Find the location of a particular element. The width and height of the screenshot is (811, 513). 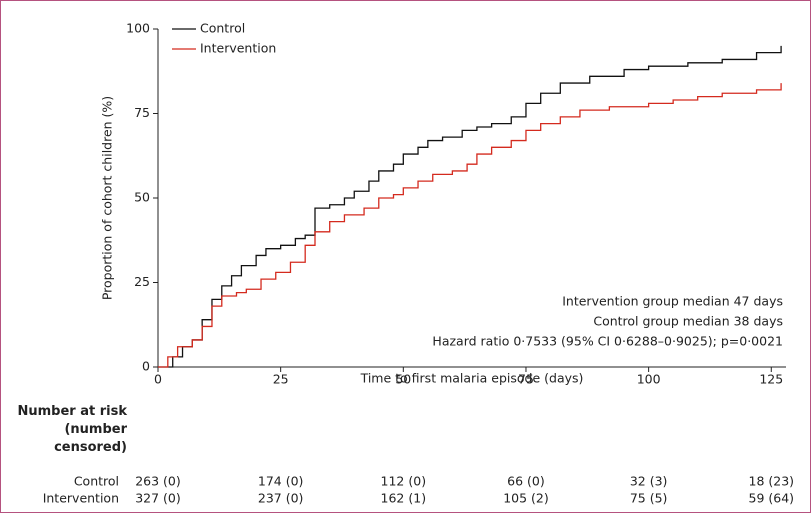

legend-label: Control is located at coordinates (222, 28).